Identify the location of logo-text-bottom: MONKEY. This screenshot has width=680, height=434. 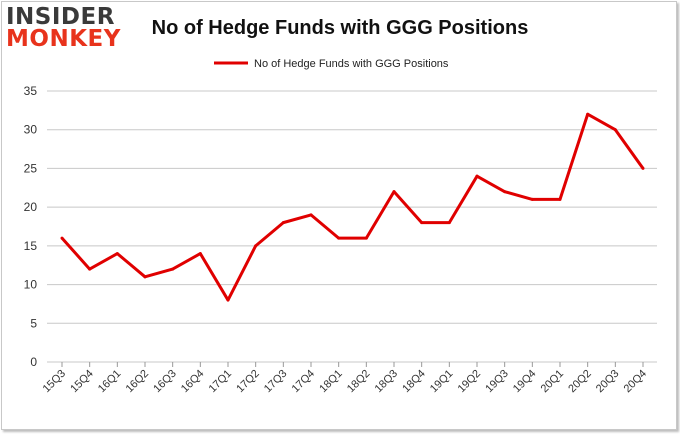
(63, 39).